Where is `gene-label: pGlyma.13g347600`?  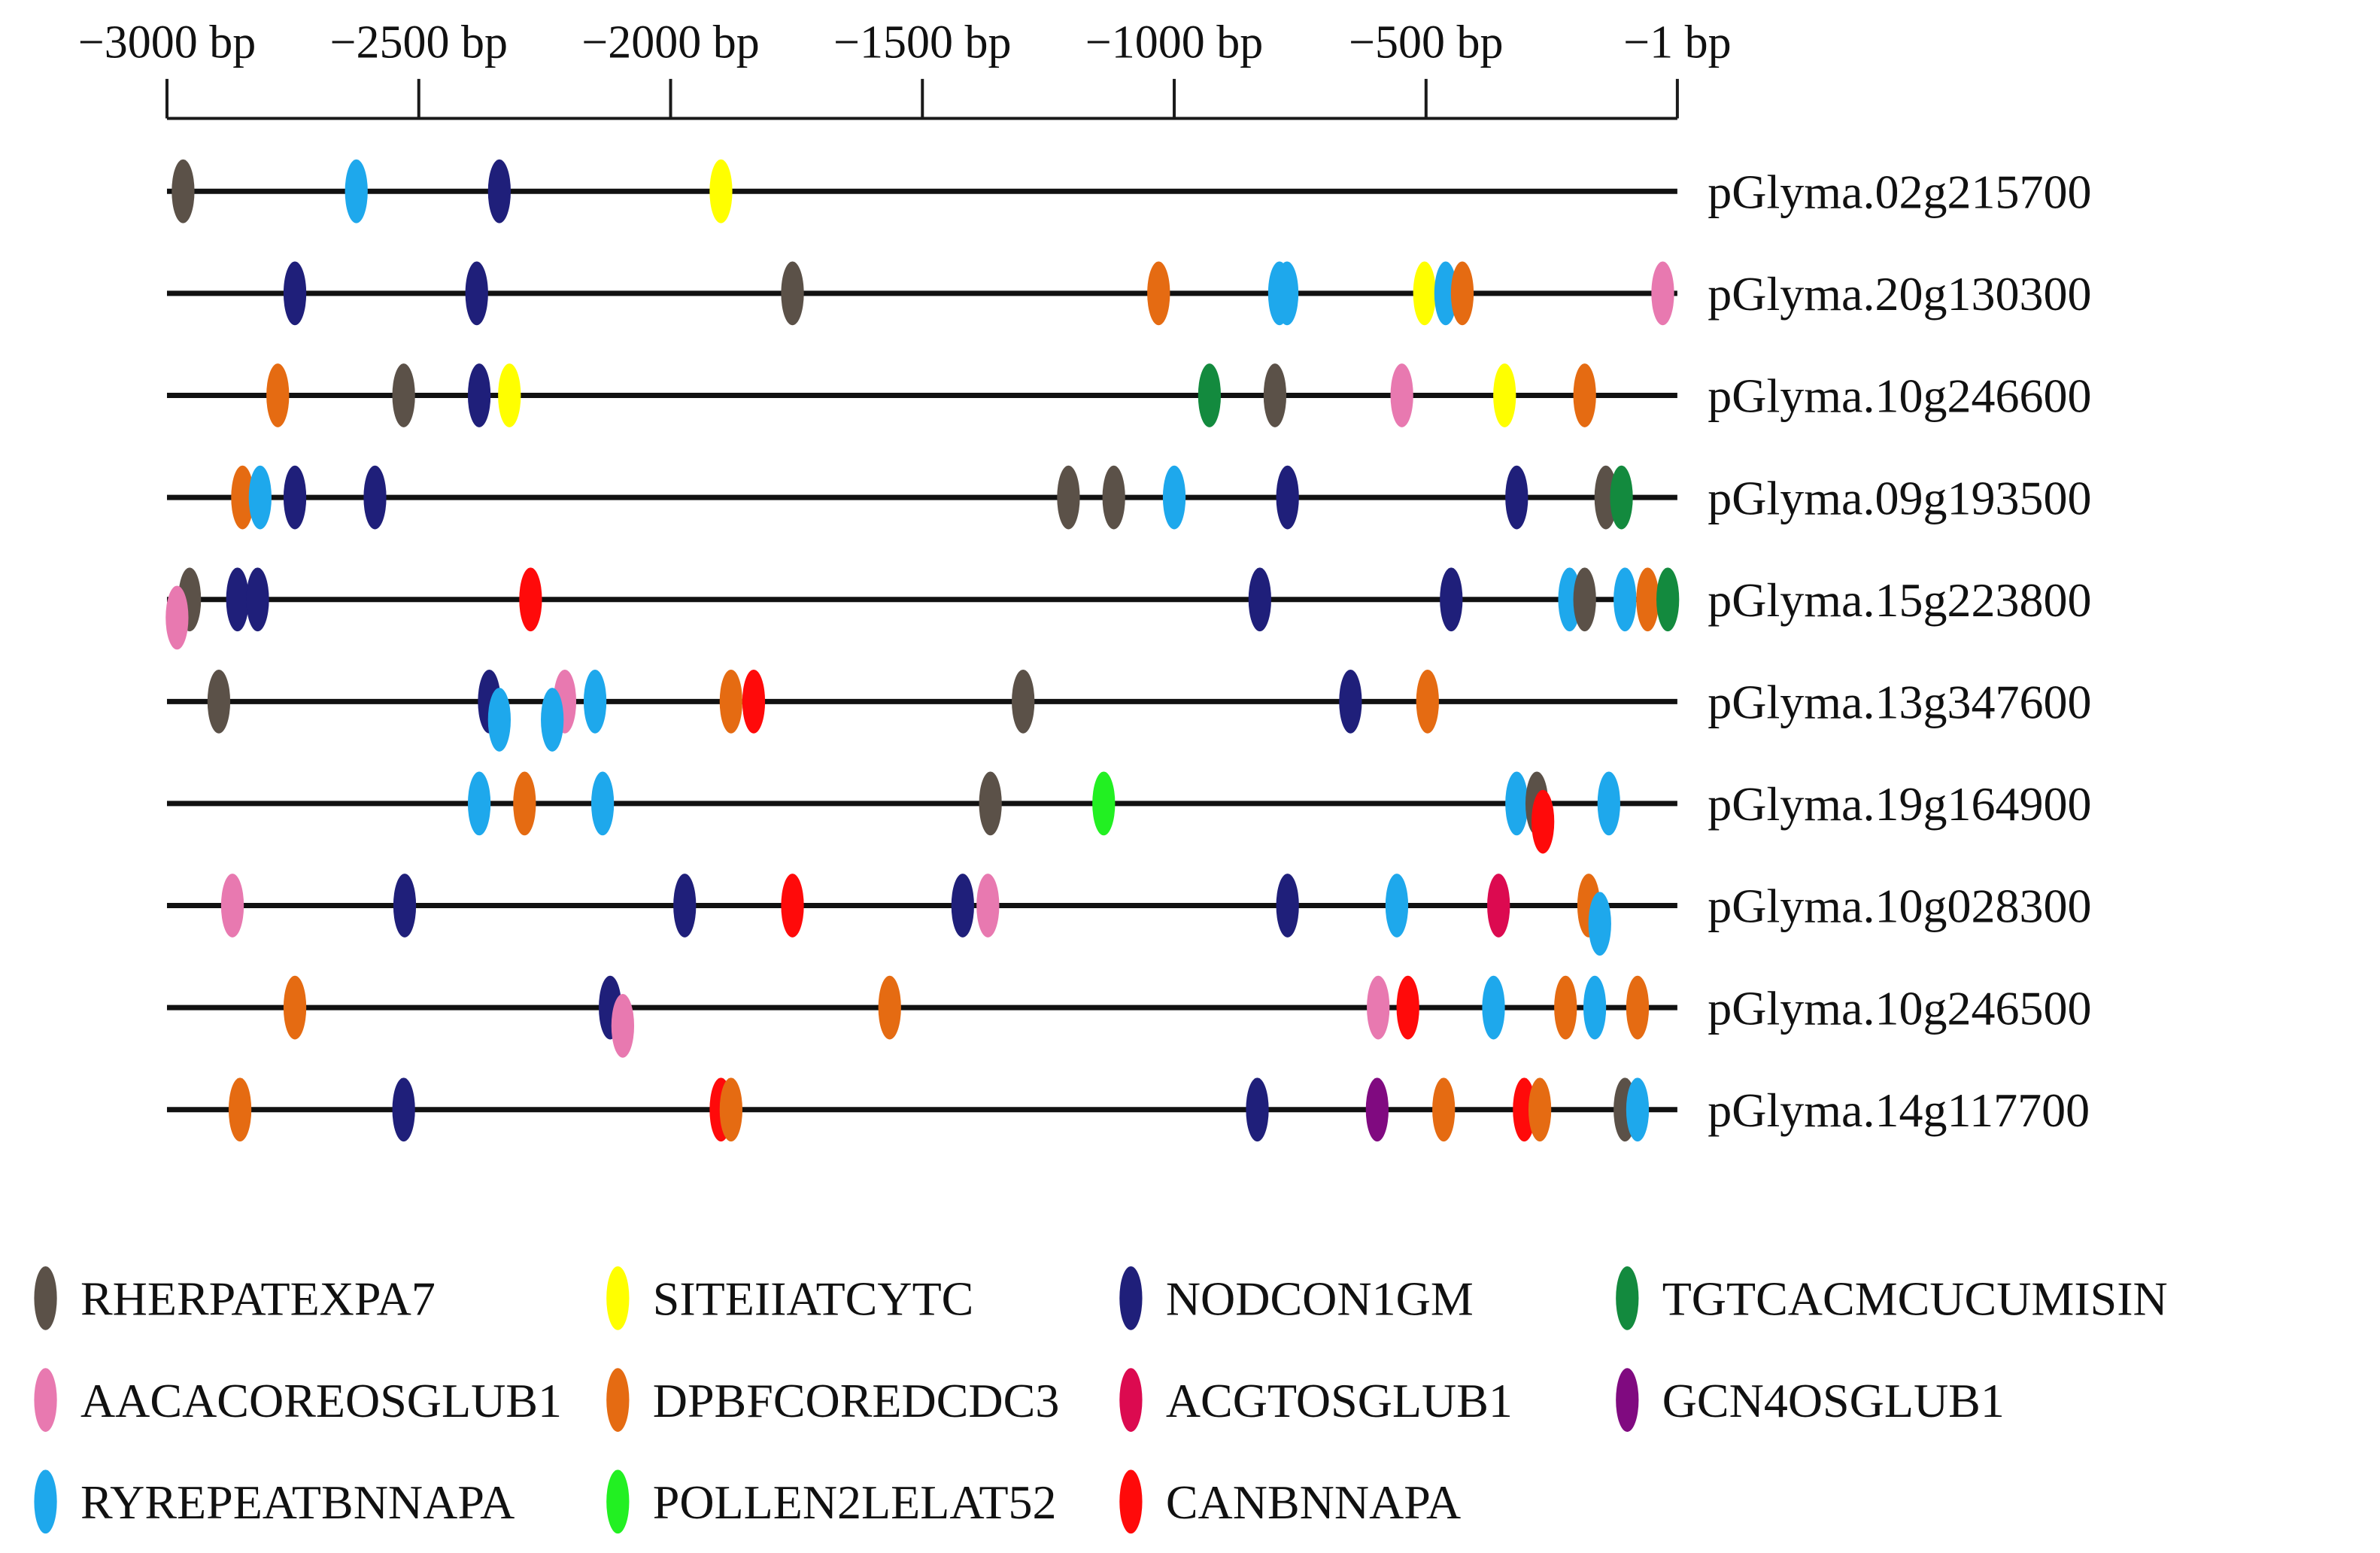
gene-label: pGlyma.13g347600 is located at coordinates (1899, 702).